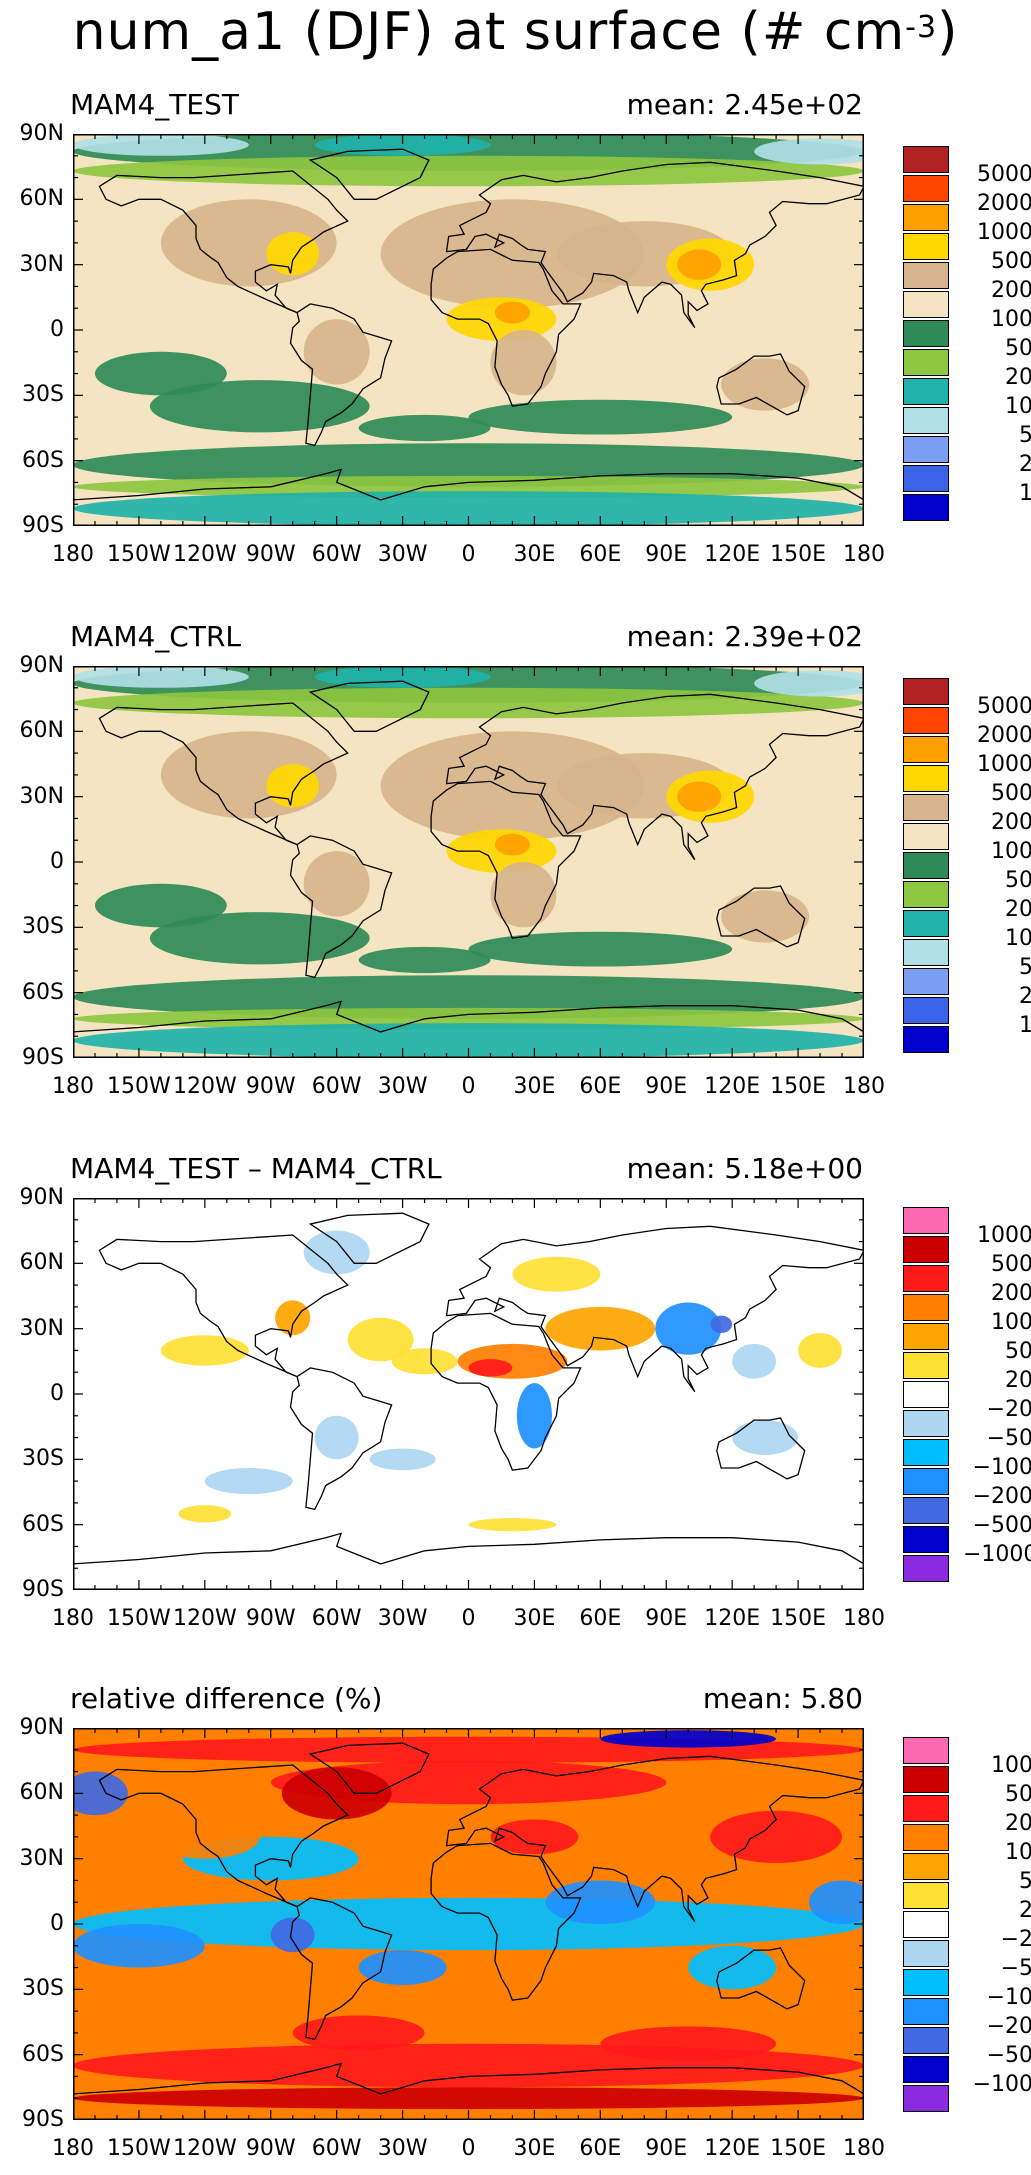  I want to click on legend-label: −2, so click(1015, 1939).